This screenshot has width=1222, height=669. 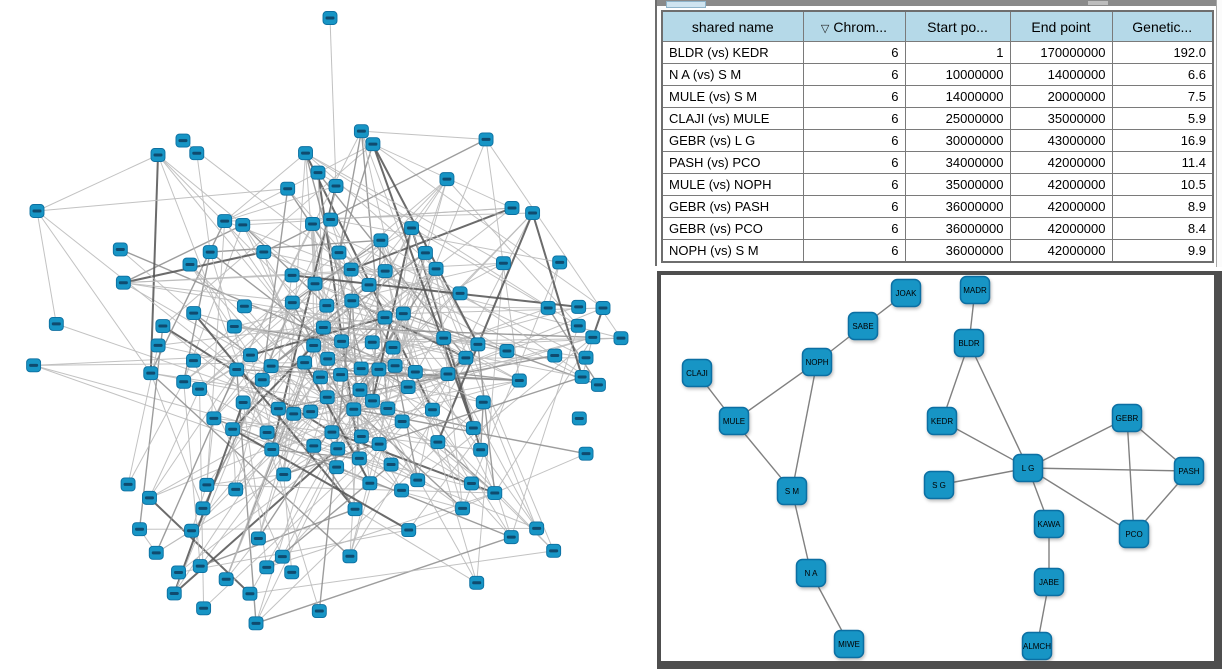 What do you see at coordinates (732, 184) in the screenshot?
I see `table-cell: MULE (vs) NOPH` at bounding box center [732, 184].